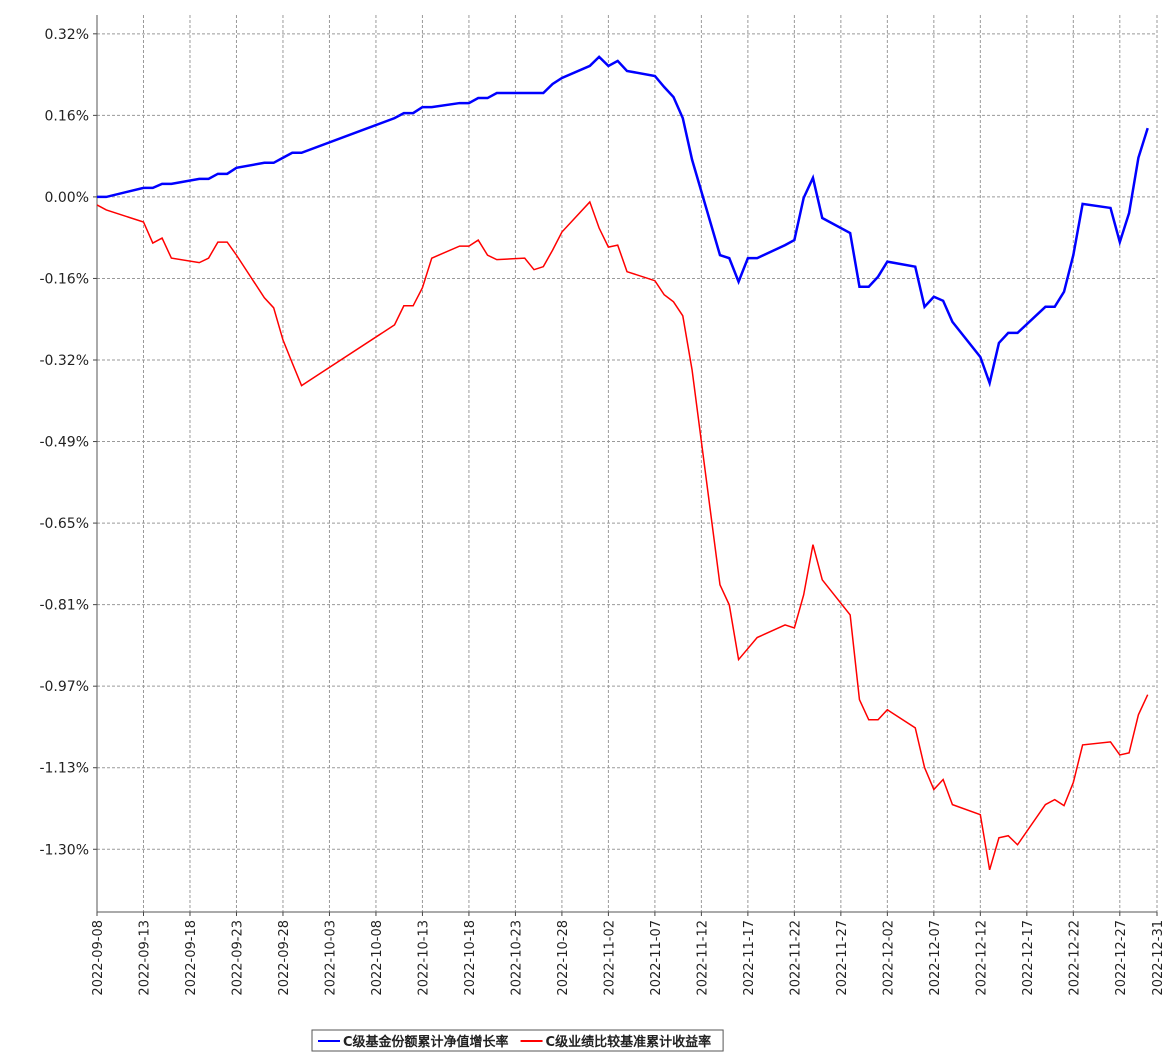 The height and width of the screenshot is (1057, 1163). What do you see at coordinates (935, 958) in the screenshot?
I see `x-tick-label: 2022-12-07` at bounding box center [935, 958].